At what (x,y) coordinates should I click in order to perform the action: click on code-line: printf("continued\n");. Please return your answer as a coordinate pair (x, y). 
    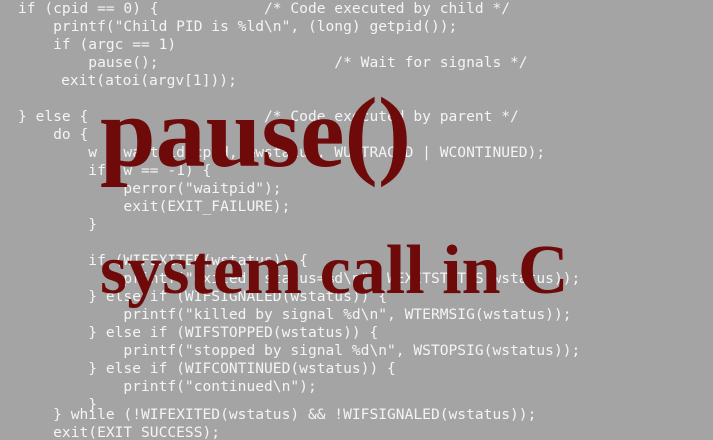
    Looking at the image, I should click on (167, 386).